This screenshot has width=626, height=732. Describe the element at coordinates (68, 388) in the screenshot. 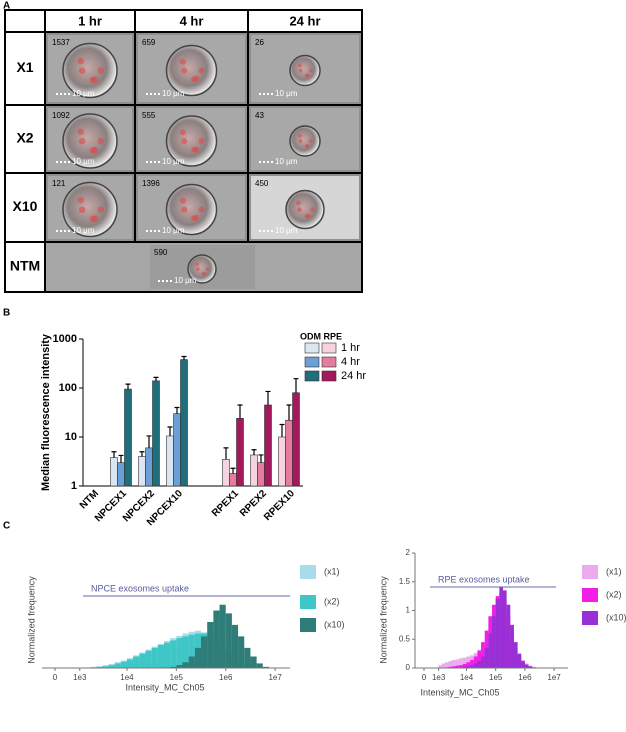

I see `y-tick-label: 100` at that location.